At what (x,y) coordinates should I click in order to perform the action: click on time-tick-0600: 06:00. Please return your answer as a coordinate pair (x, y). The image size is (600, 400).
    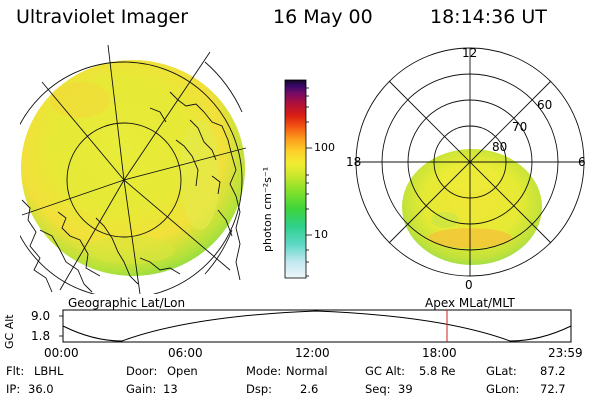
    Looking at the image, I should click on (185, 353).